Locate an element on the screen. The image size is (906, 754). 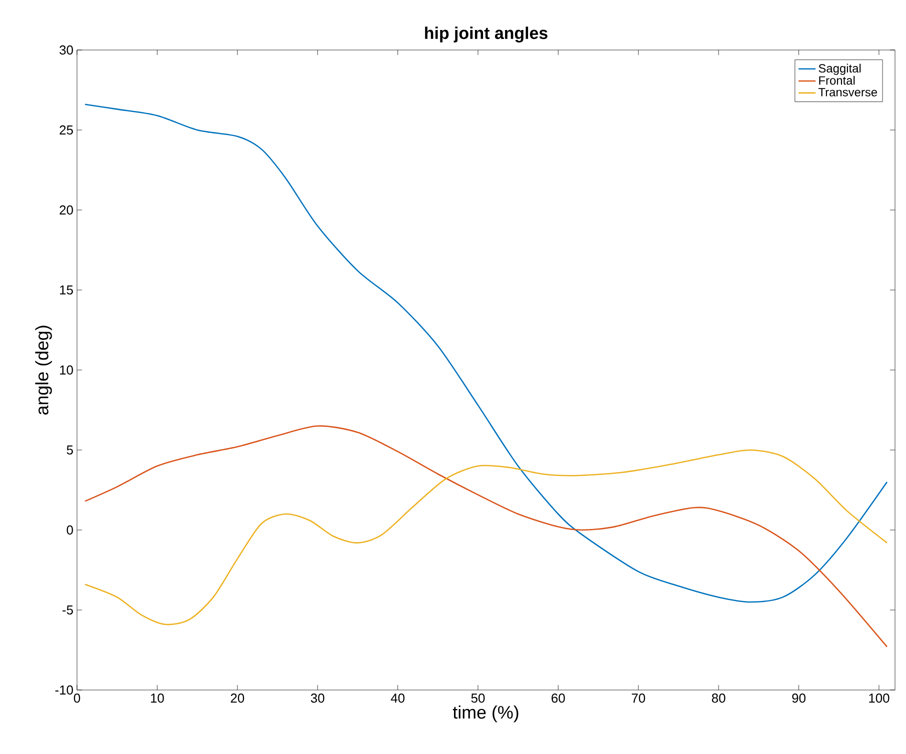
x-tick-label: 10 is located at coordinates (157, 698).